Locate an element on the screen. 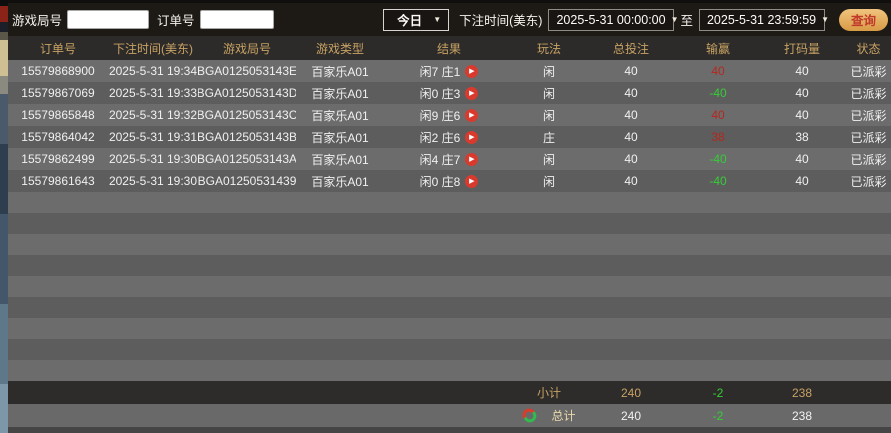 The width and height of the screenshot is (891, 433). subtotal-total-bet: 240 is located at coordinates (631, 392).